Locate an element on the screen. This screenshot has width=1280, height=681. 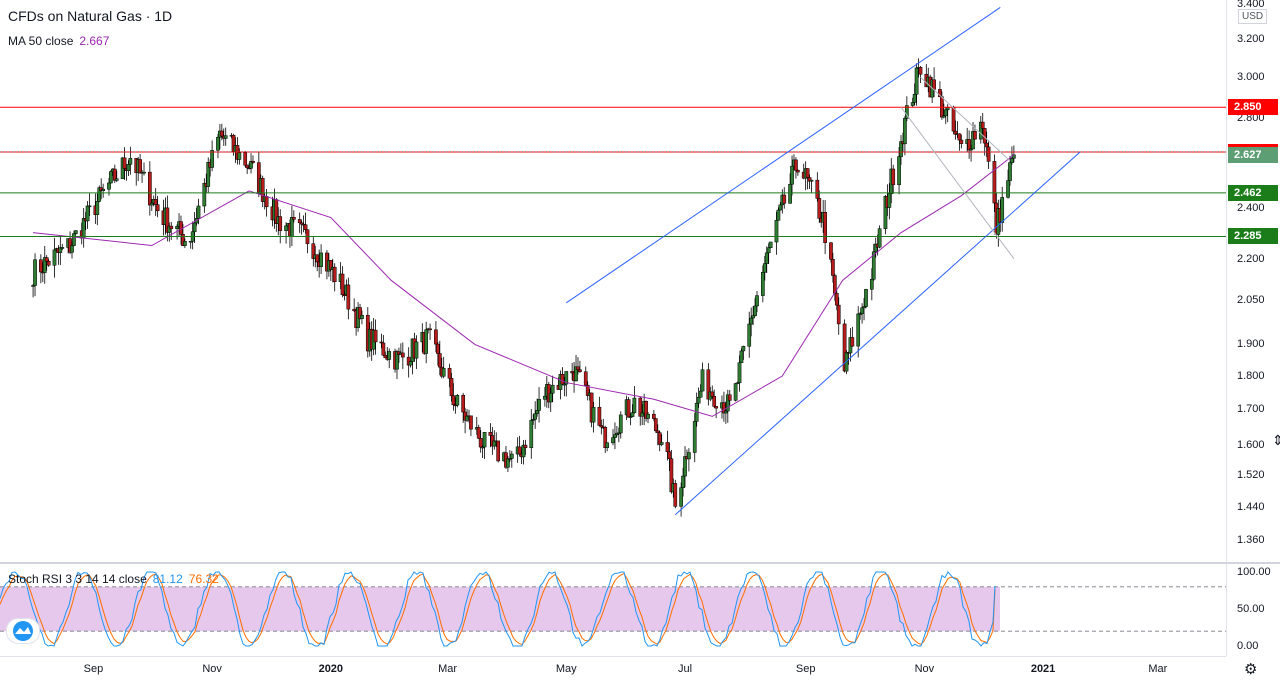
settings-gear-icon: ⚙ is located at coordinates (1251, 669).